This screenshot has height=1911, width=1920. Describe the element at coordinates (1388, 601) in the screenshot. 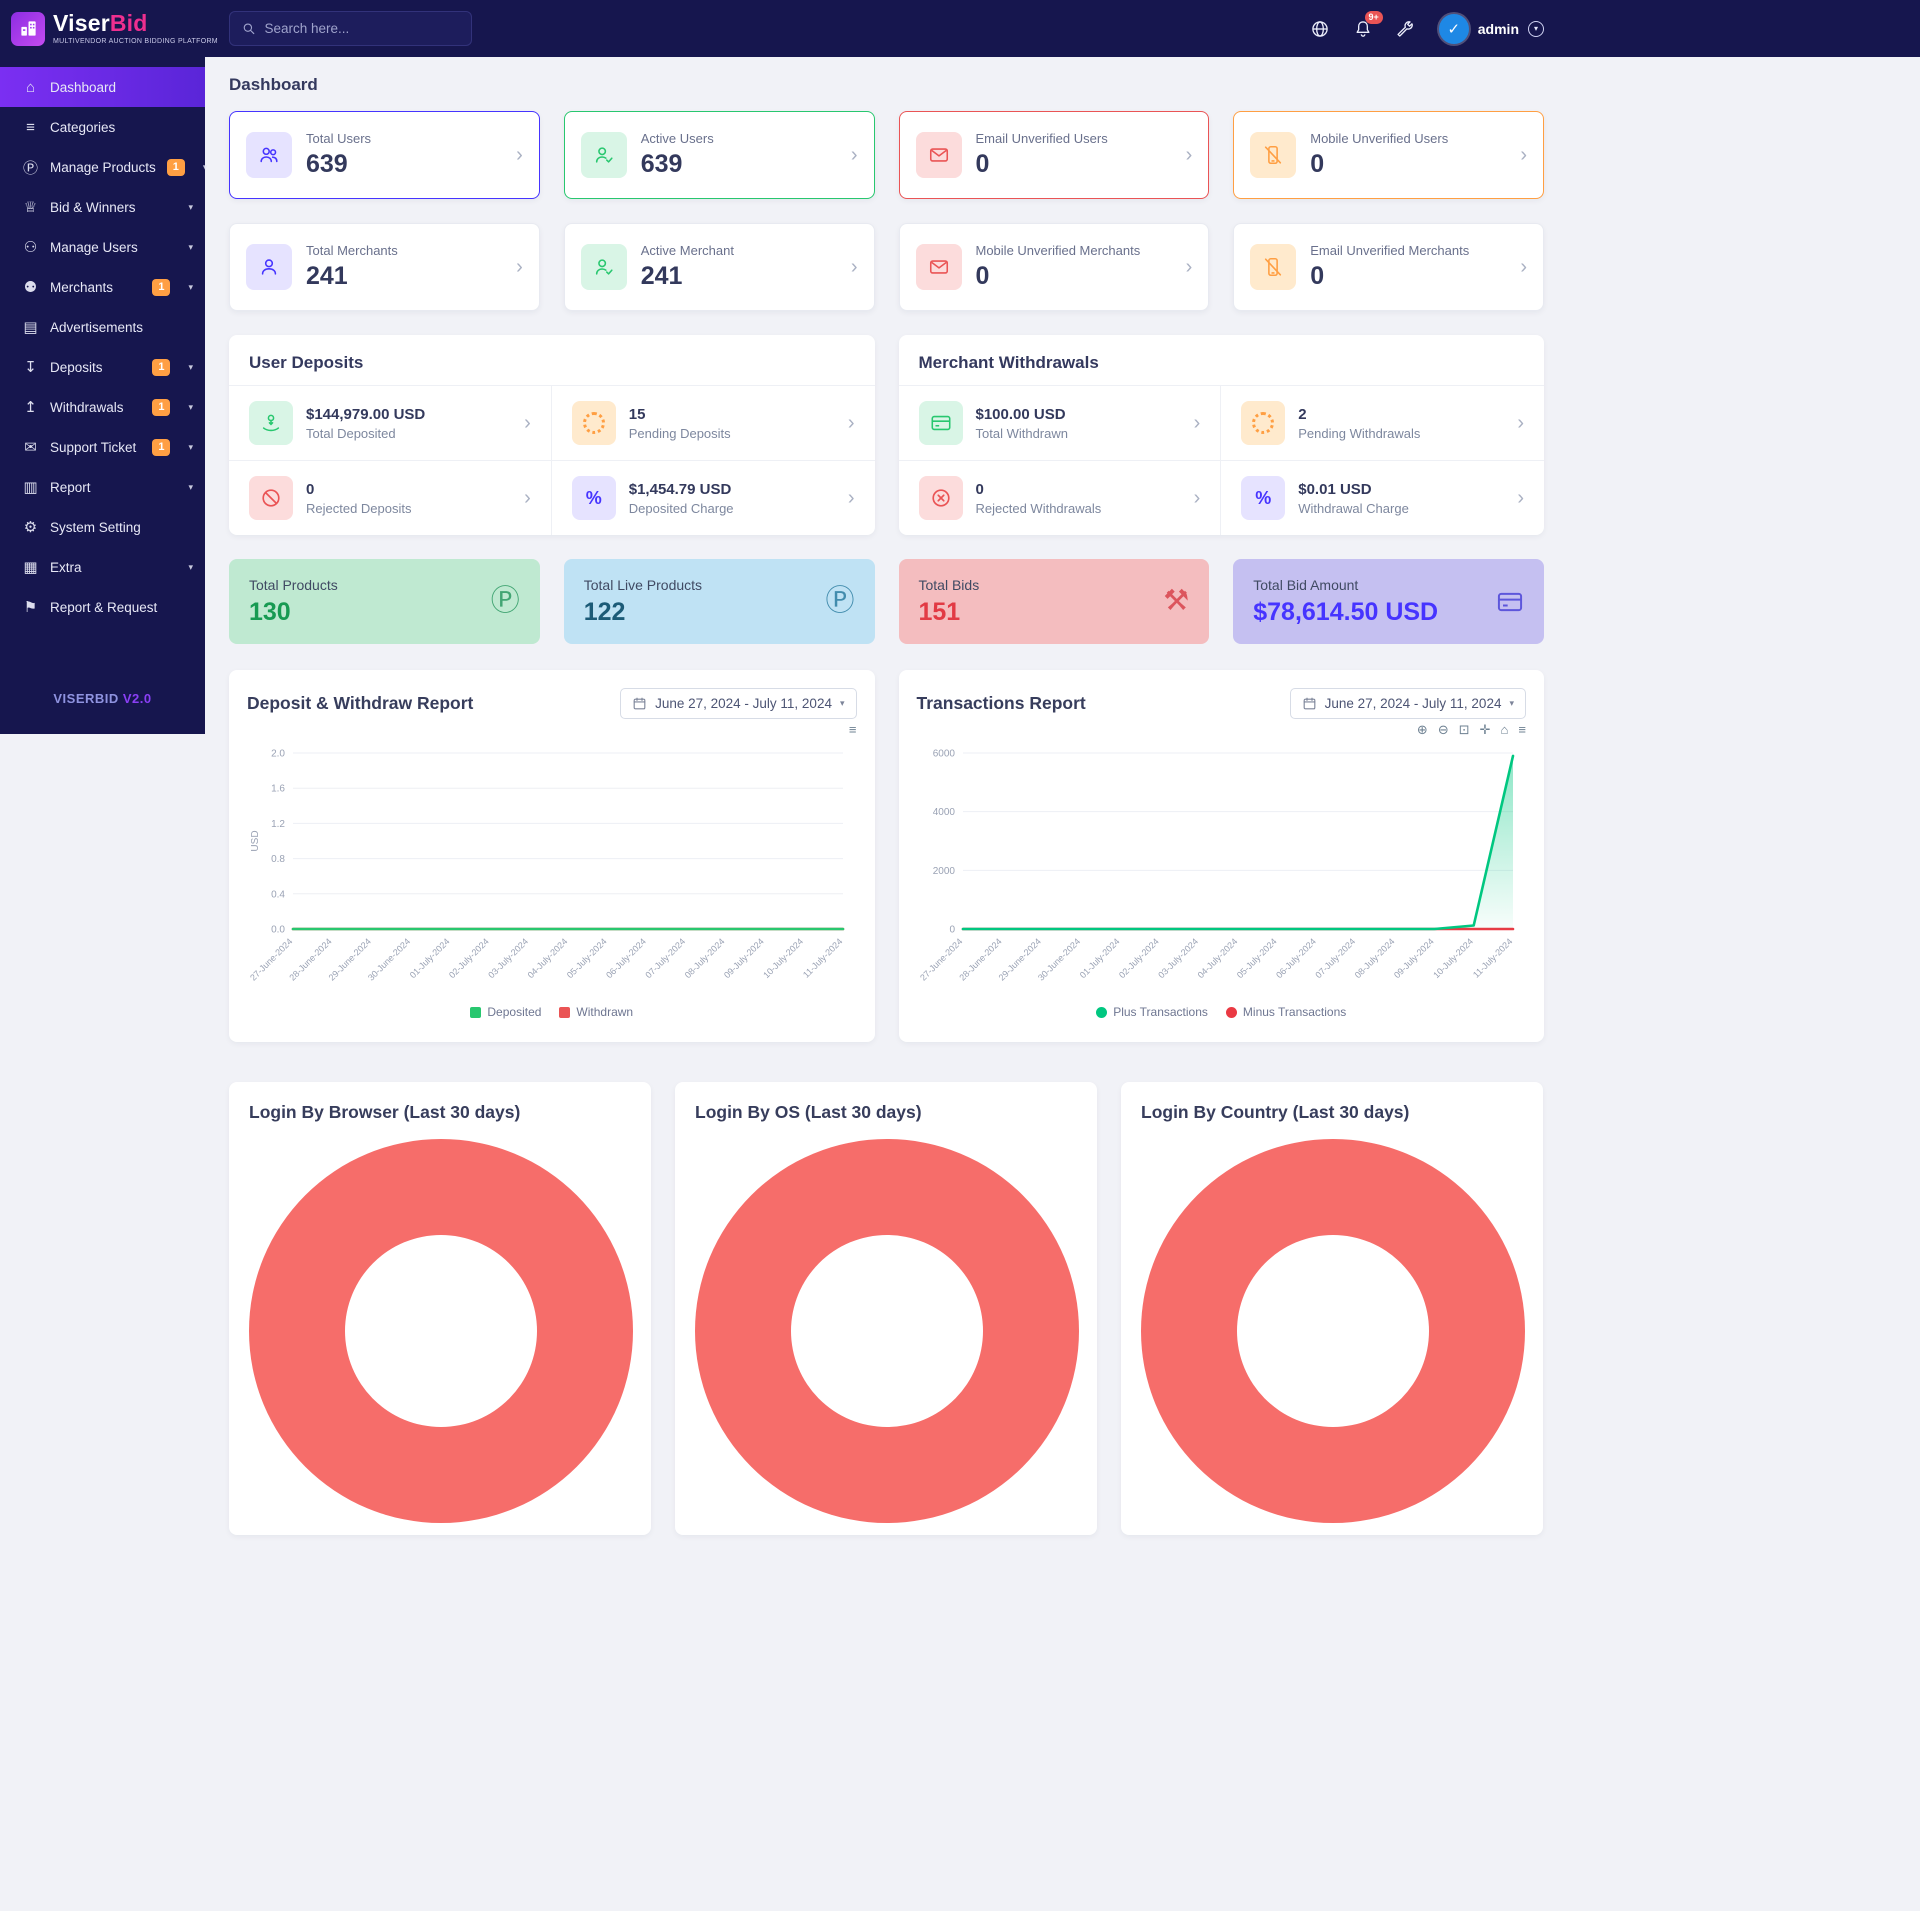

I see `tile-total-bid-amount: Total Bid Amount $78,614.50 USD` at that location.